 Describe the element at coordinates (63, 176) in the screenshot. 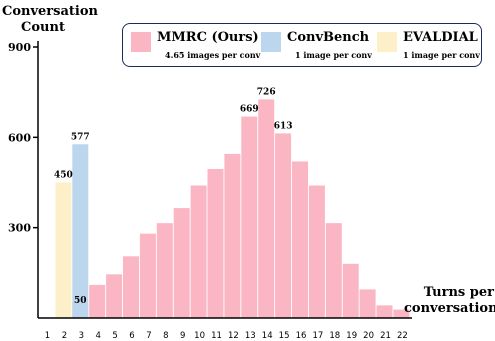

I see `data-label-2-450: 450` at that location.